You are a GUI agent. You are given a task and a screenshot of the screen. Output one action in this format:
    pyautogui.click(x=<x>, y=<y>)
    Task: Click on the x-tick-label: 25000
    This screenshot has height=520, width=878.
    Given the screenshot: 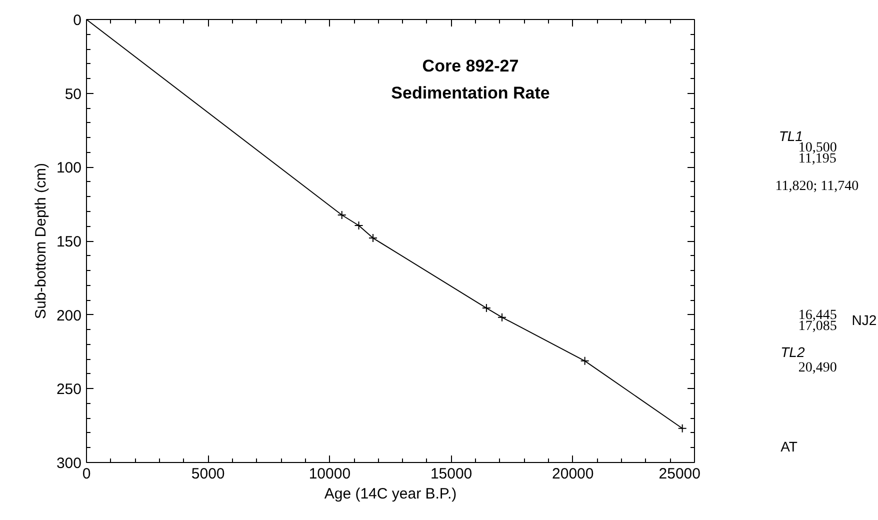 What is the action you would take?
    pyautogui.click(x=679, y=474)
    